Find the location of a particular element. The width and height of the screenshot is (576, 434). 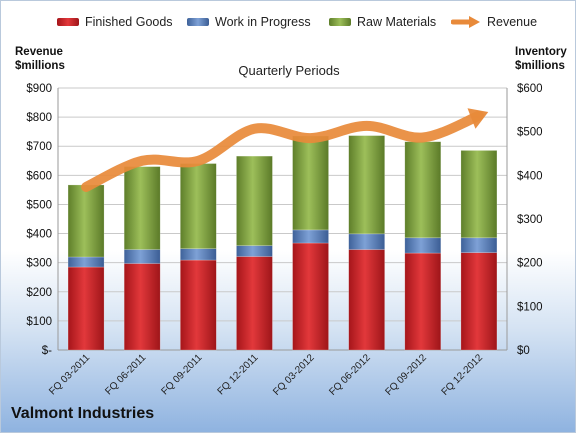

left-tick-label: $700 is located at coordinates (39, 147).